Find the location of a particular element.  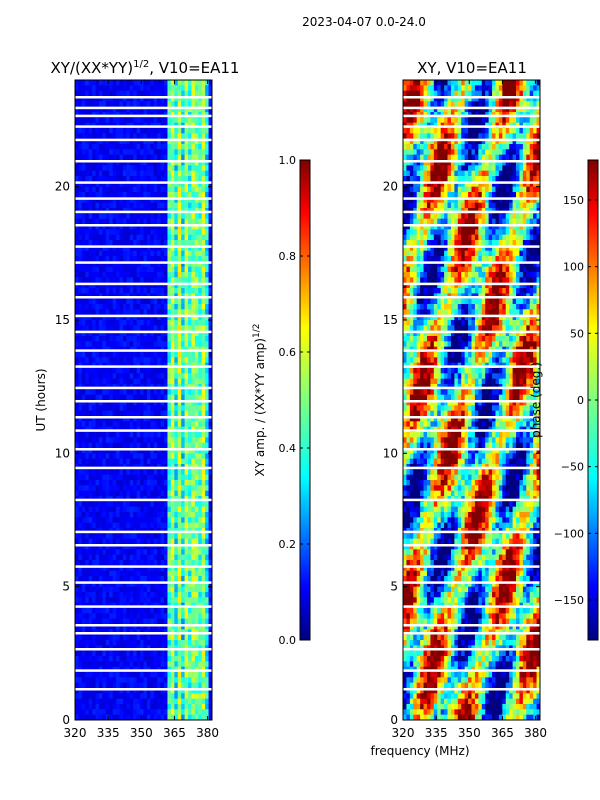

colorbar-tick-label: 0.4 is located at coordinates (288, 448).